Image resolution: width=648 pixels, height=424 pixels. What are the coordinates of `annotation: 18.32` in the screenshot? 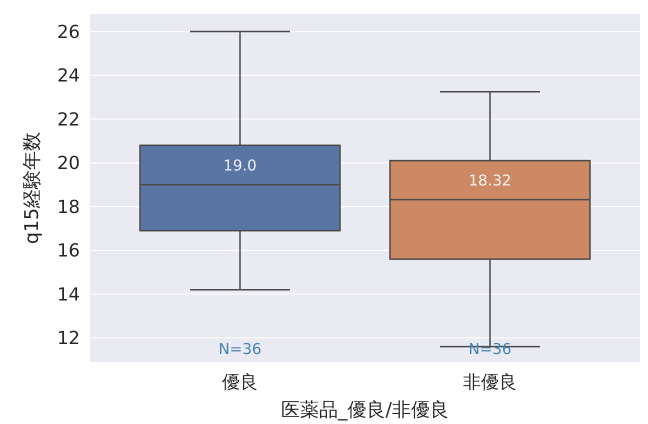 It's located at (490, 181).